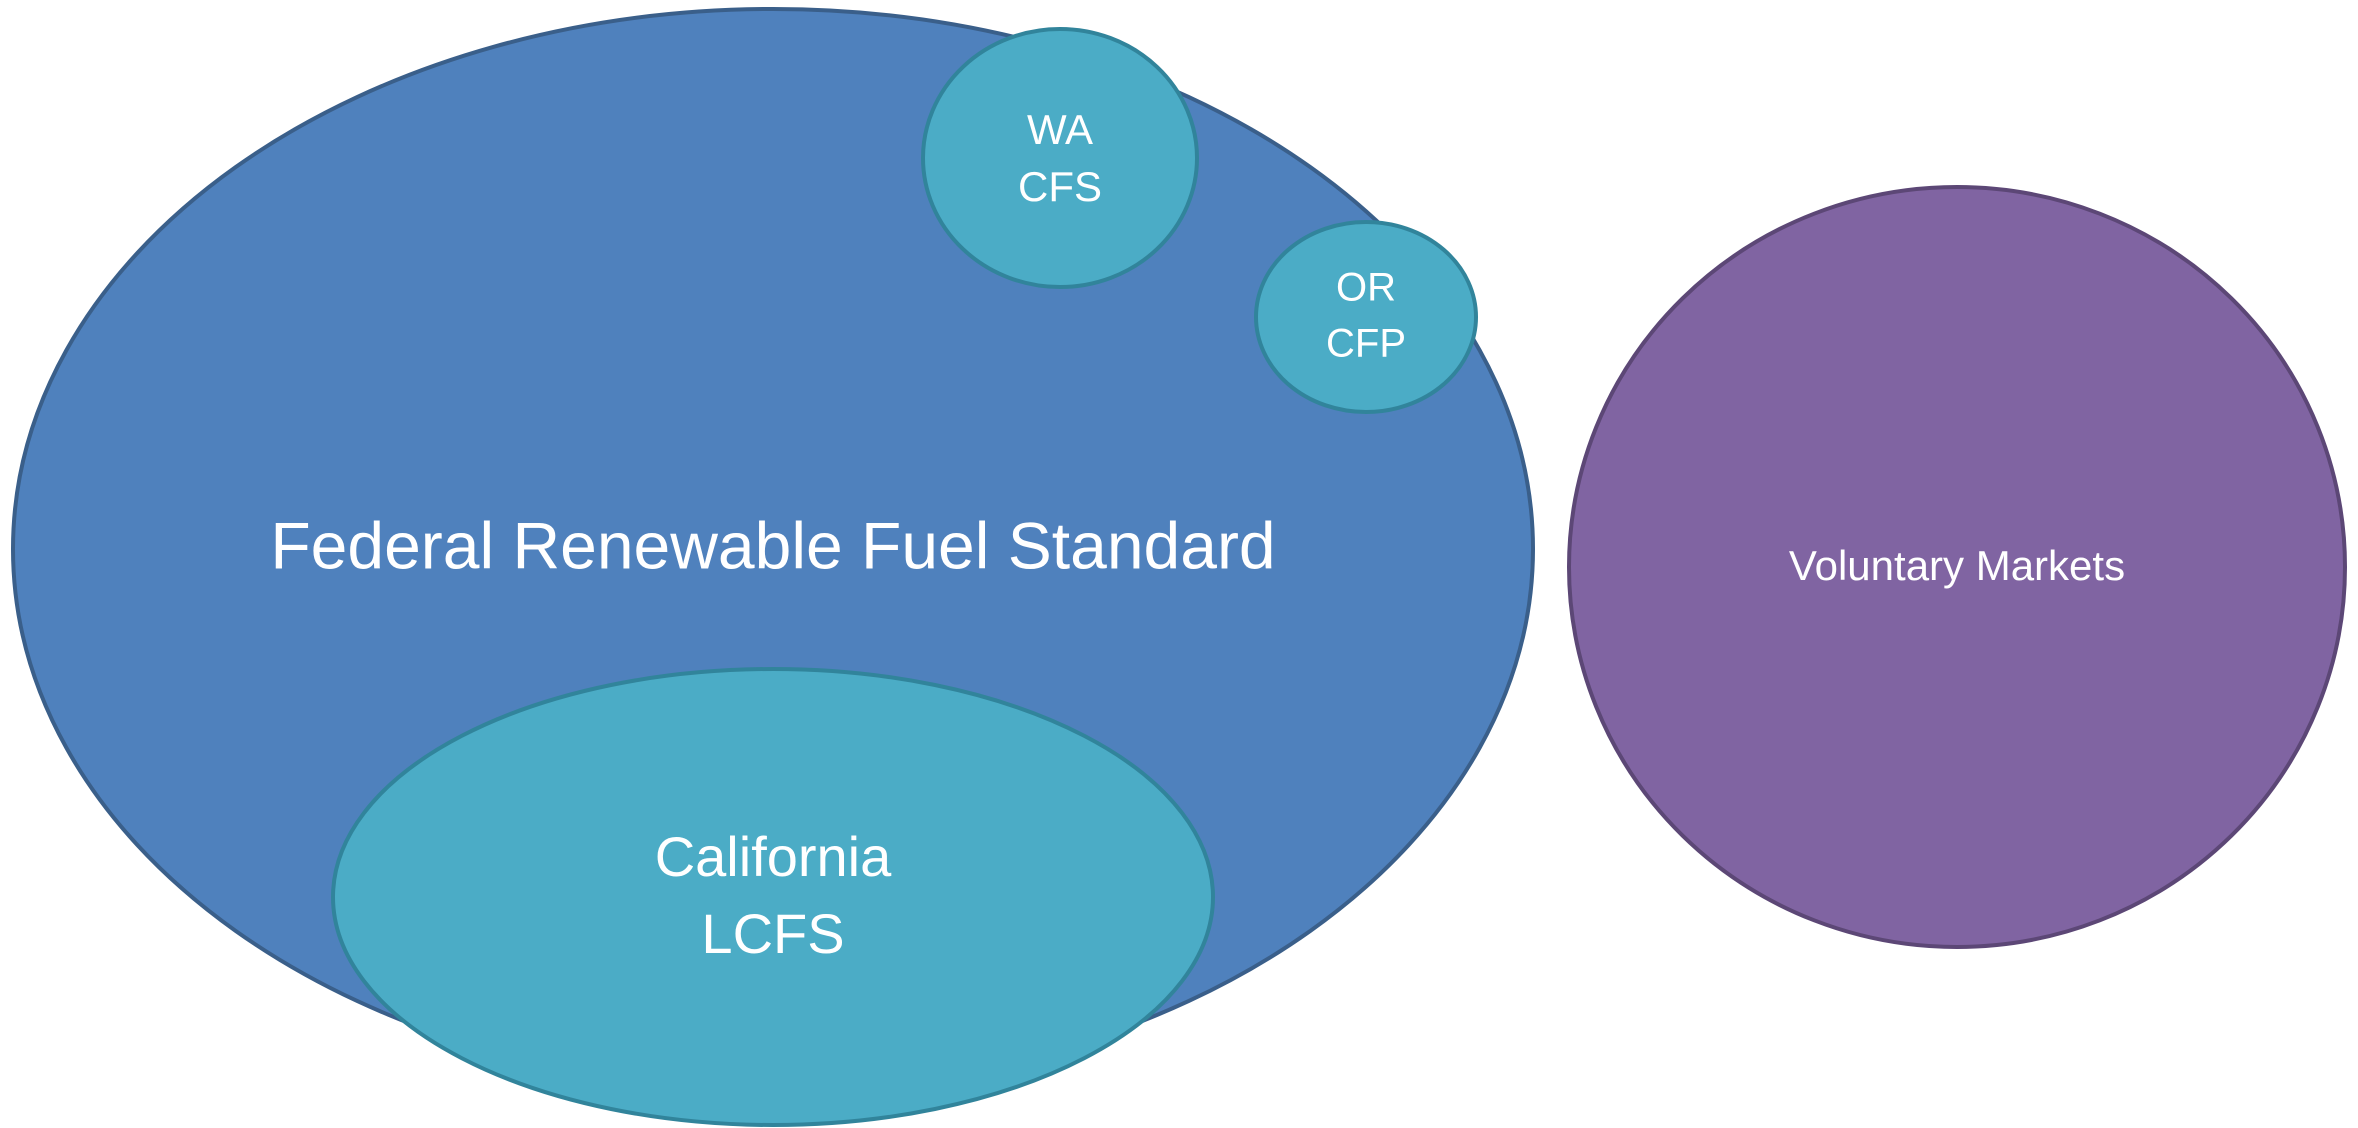 The image size is (2358, 1128). Describe the element at coordinates (1366, 344) in the screenshot. I see `or-label: CFP` at that location.